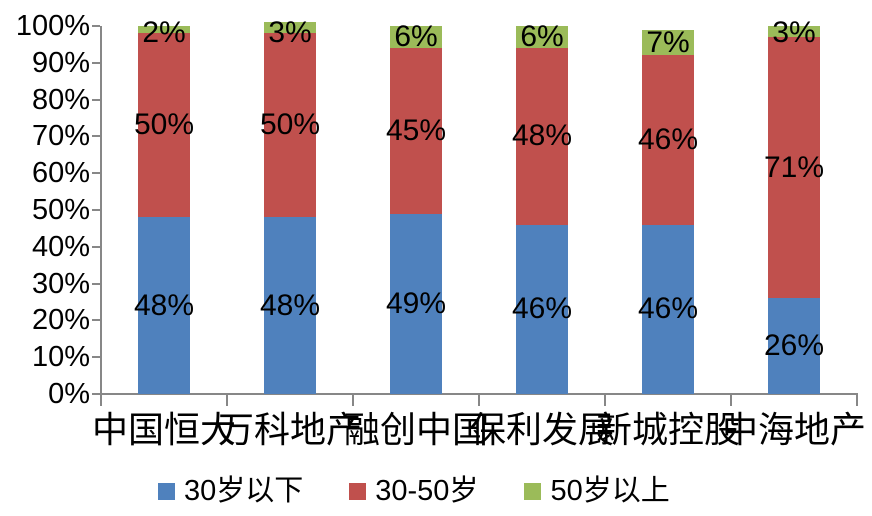 Image resolution: width=872 pixels, height=516 pixels. Describe the element at coordinates (793, 429) in the screenshot. I see `category-label: 中海地产` at that location.